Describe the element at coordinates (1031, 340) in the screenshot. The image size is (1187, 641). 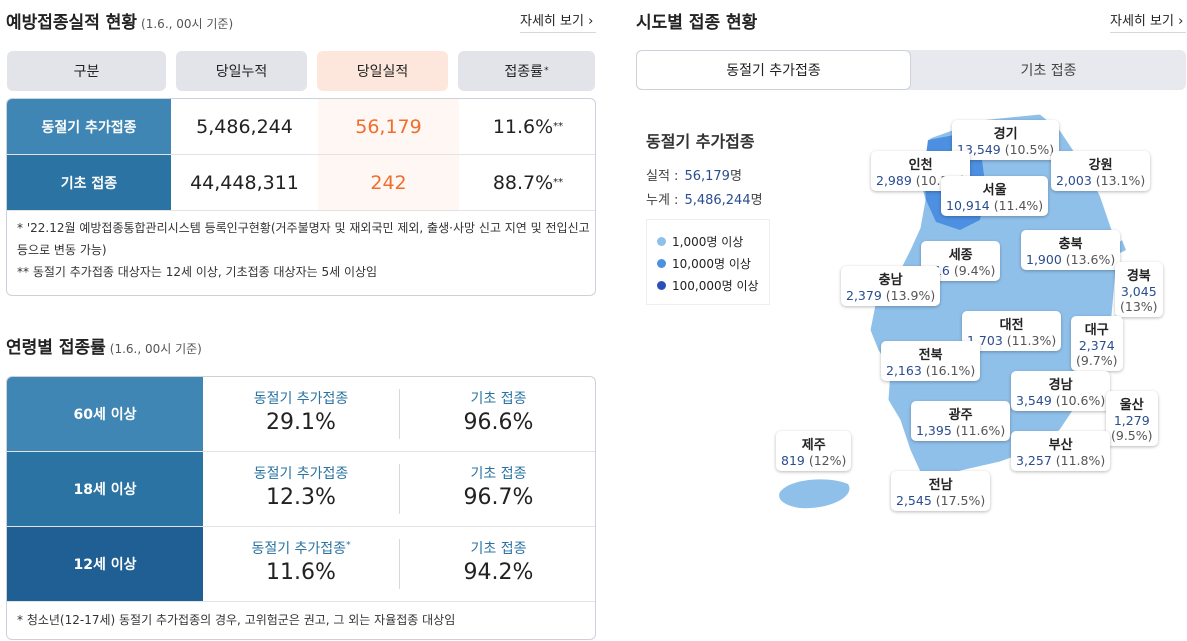
I see `region-percent: (11.3%)` at that location.